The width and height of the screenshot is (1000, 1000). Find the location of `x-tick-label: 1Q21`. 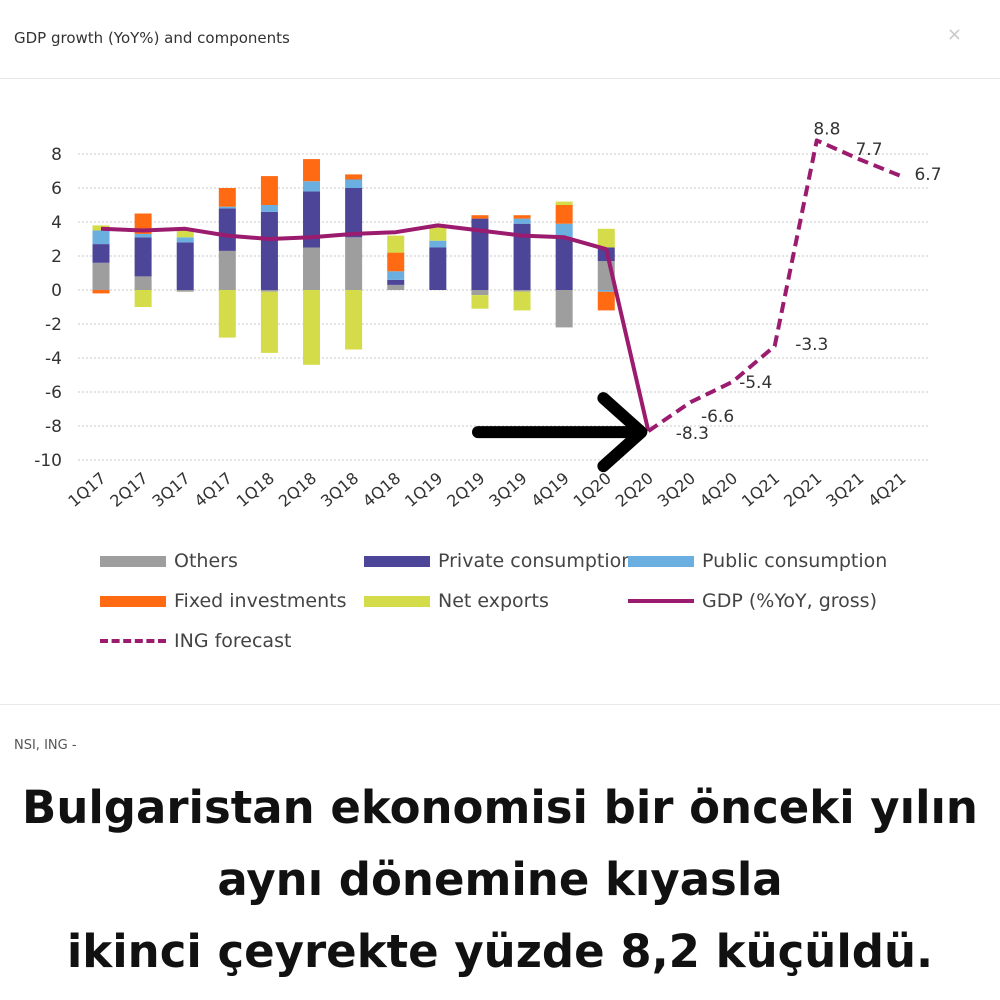

x-tick-label: 1Q21 is located at coordinates (760, 490).